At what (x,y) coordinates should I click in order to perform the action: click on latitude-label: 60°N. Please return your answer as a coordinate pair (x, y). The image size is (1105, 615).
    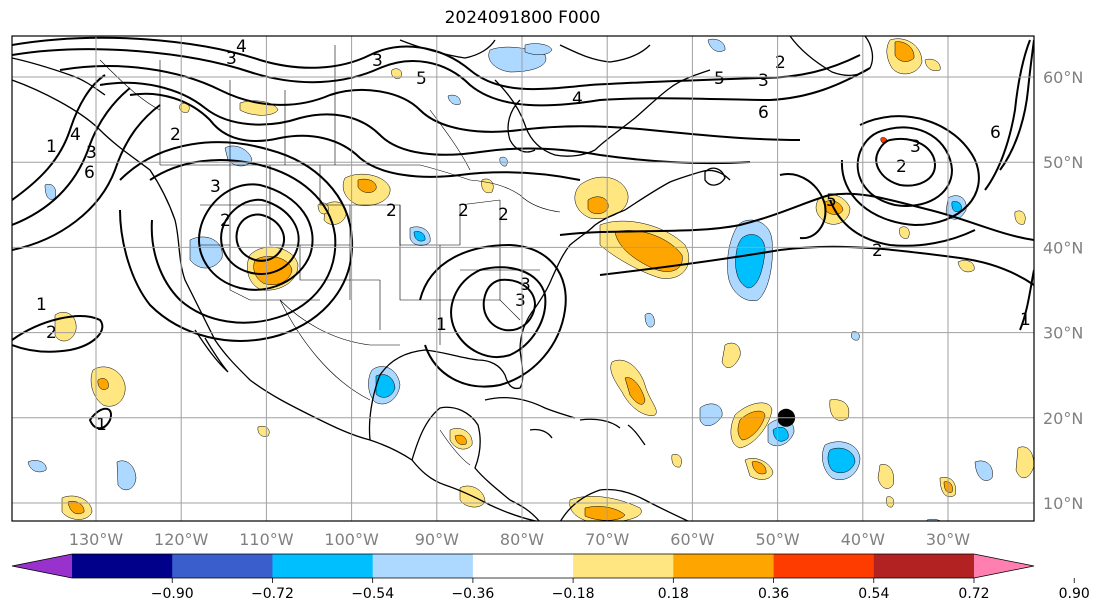
    Looking at the image, I should click on (1063, 77).